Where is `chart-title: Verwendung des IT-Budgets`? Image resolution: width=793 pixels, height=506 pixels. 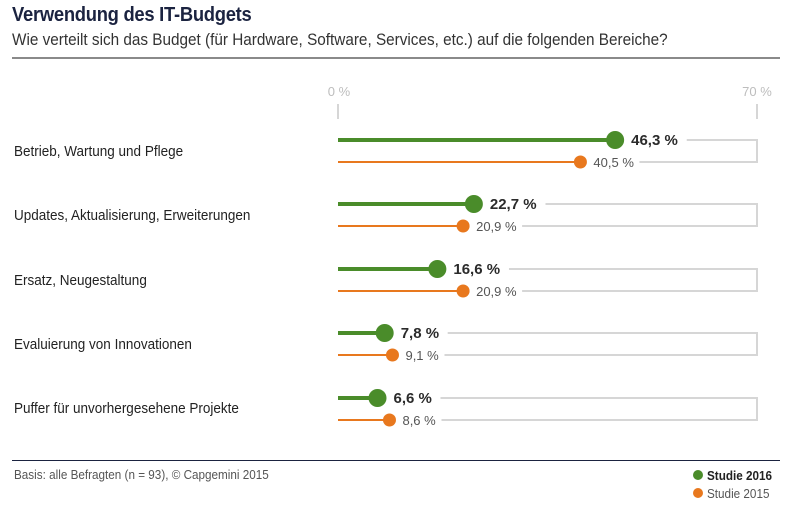 chart-title: Verwendung des IT-Budgets is located at coordinates (132, 15).